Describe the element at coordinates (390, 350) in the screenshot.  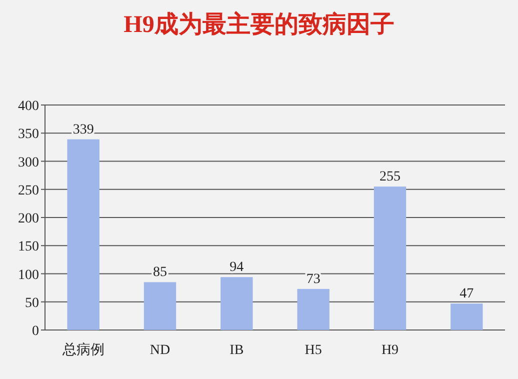
I see `x-tick-label: H9` at that location.